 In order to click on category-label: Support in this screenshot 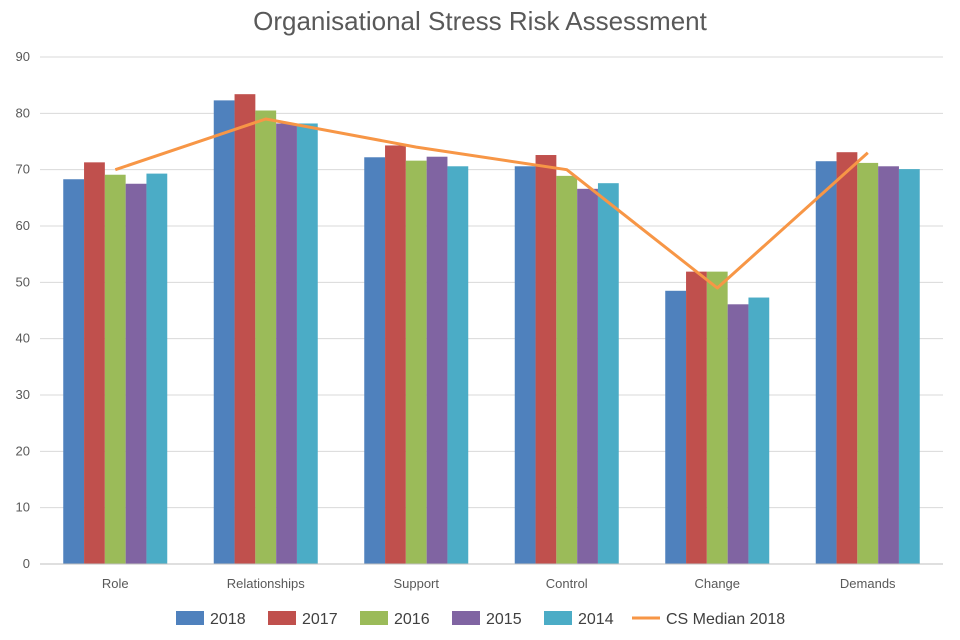, I will do `click(416, 583)`.